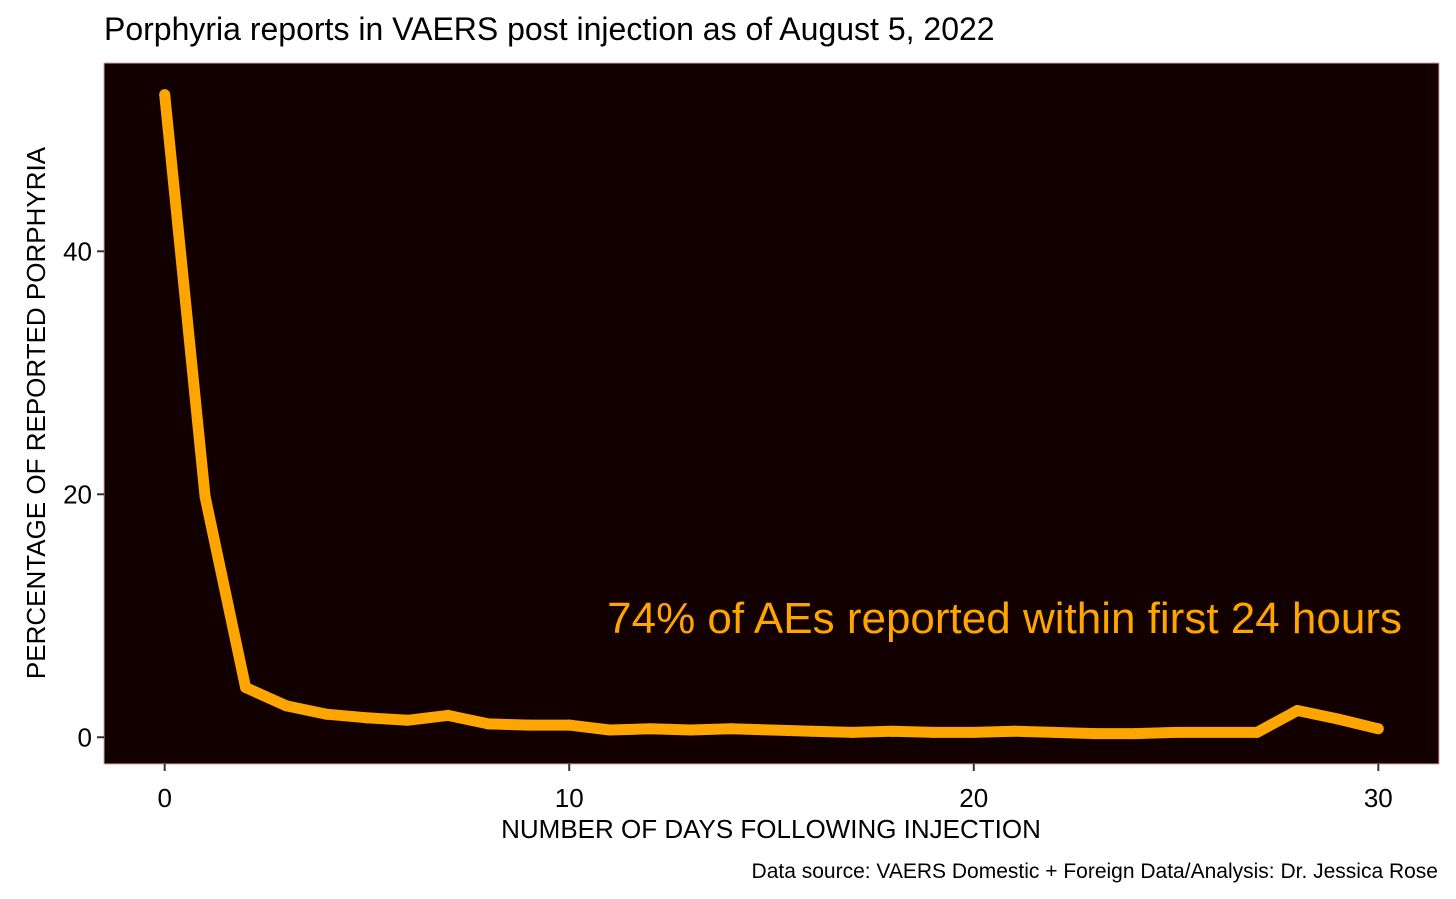 This screenshot has height=899, width=1456. Describe the element at coordinates (973, 798) in the screenshot. I see `x-tick-label: 20` at that location.